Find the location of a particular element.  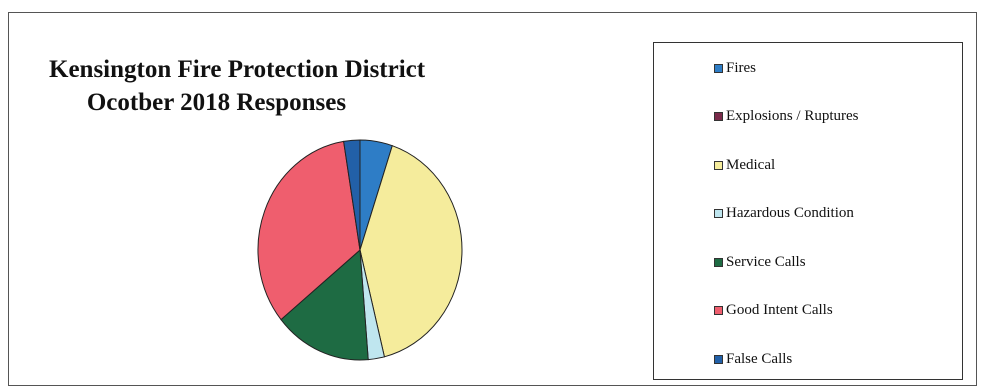

legend-item-fires: Fires is located at coordinates (735, 68).